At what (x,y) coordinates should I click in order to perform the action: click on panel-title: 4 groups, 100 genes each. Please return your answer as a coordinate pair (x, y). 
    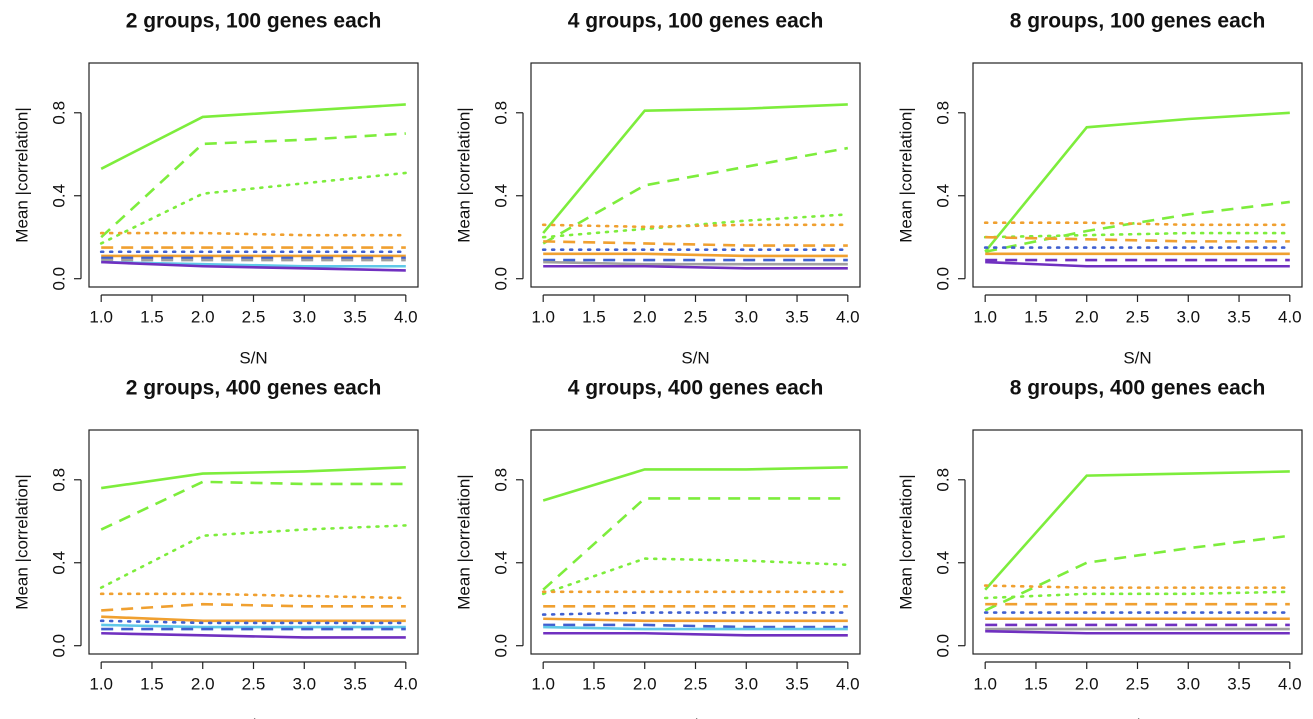
    Looking at the image, I should click on (696, 21).